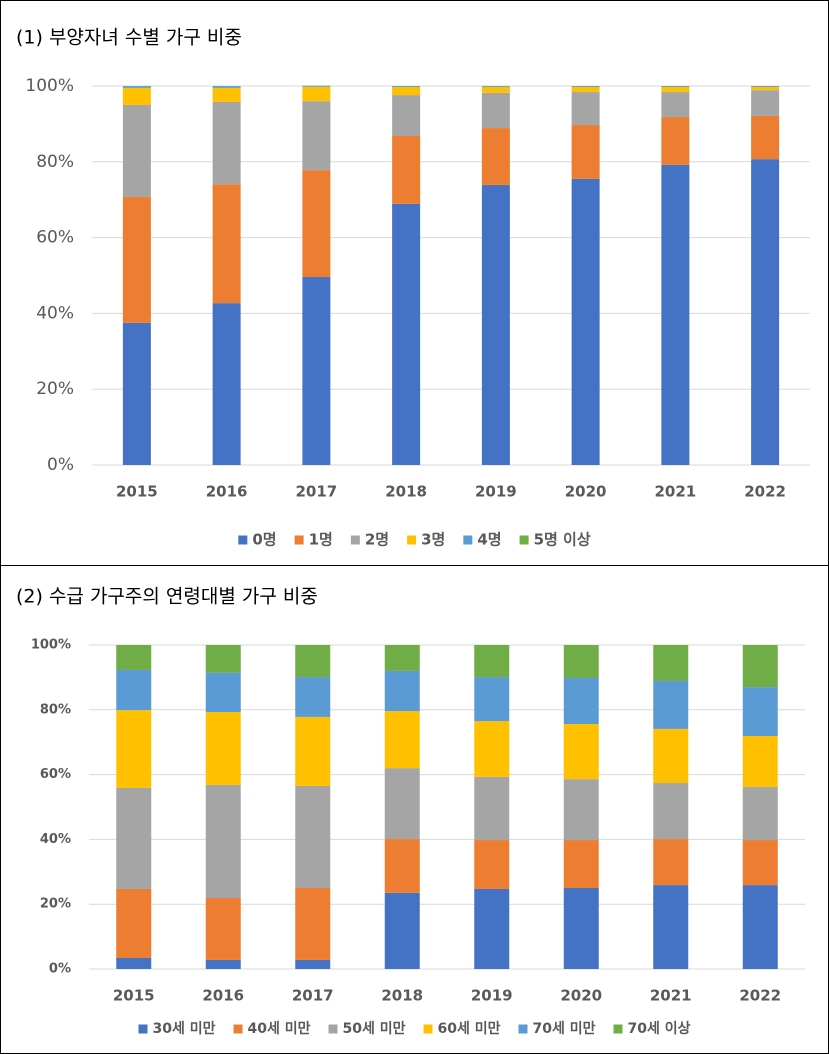 The image size is (829, 1054). Describe the element at coordinates (562, 540) in the screenshot. I see `legend-label: 5명 이상` at that location.